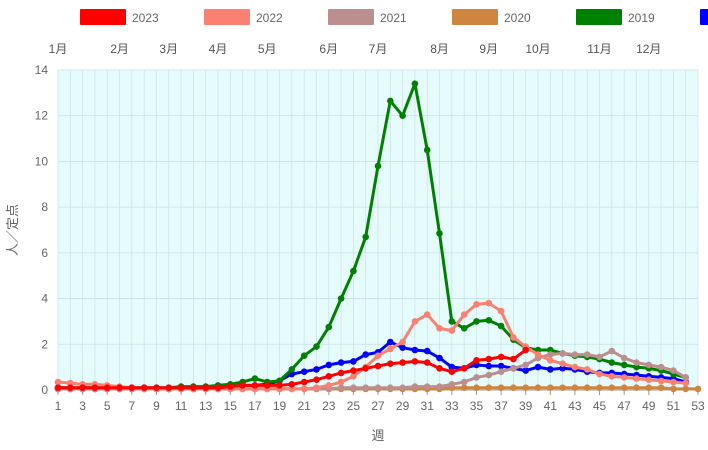 Image resolution: width=708 pixels, height=450 pixels. What do you see at coordinates (403, 406) in the screenshot?
I see `x-tick-label: 29` at bounding box center [403, 406].